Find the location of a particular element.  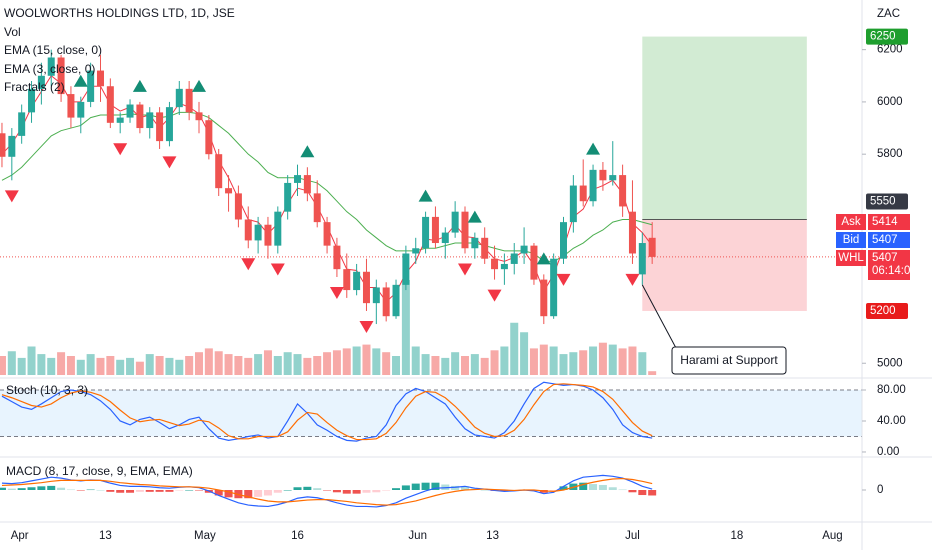

target-label: 6250 is located at coordinates (883, 37).